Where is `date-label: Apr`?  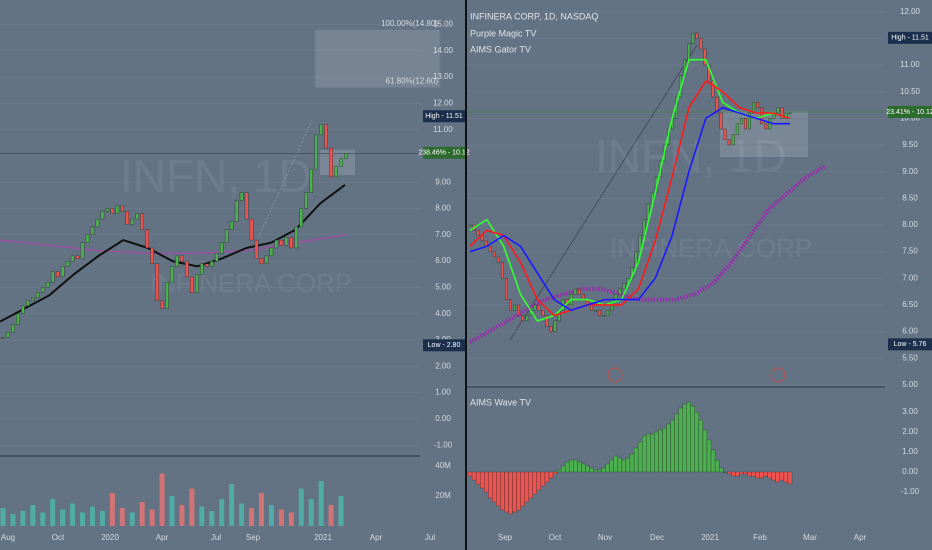 date-label: Apr is located at coordinates (860, 537).